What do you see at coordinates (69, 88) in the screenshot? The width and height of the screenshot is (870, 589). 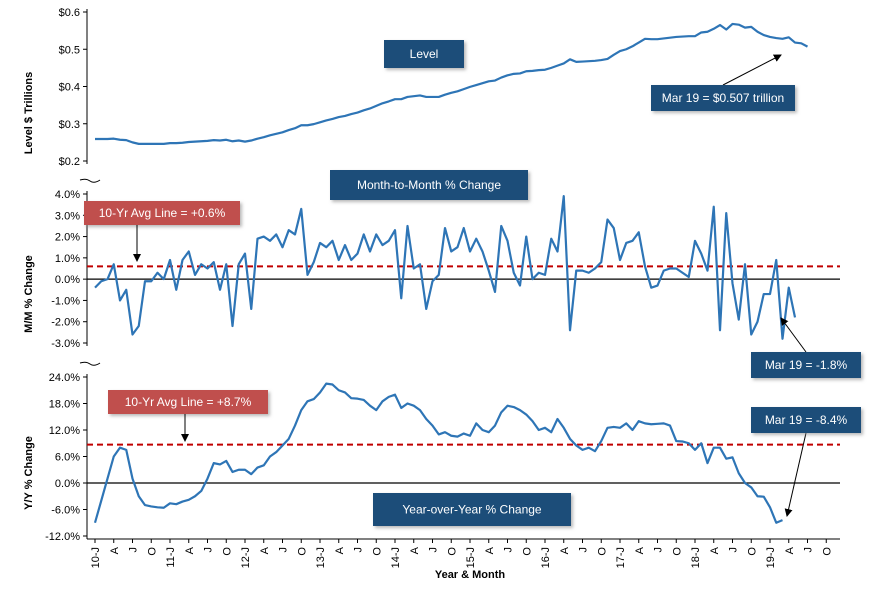 I see `level-ytick-label: $0.4` at bounding box center [69, 88].